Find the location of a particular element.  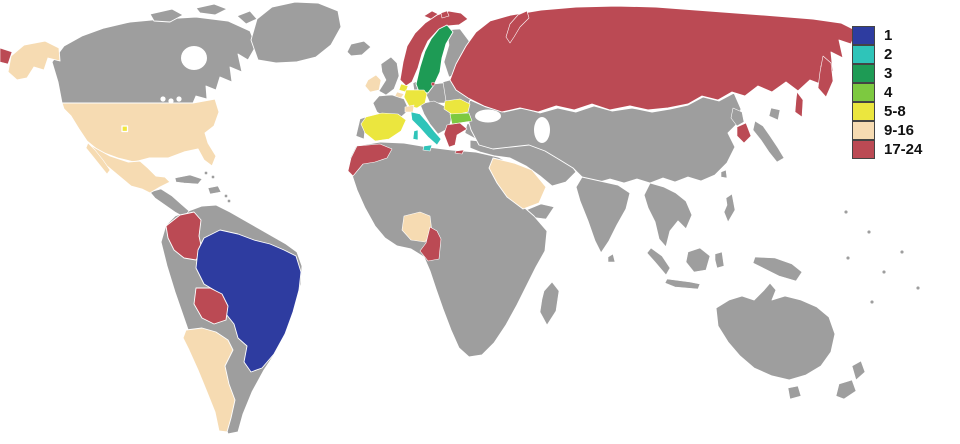

country-united-kingdom is located at coordinates (389, 76).